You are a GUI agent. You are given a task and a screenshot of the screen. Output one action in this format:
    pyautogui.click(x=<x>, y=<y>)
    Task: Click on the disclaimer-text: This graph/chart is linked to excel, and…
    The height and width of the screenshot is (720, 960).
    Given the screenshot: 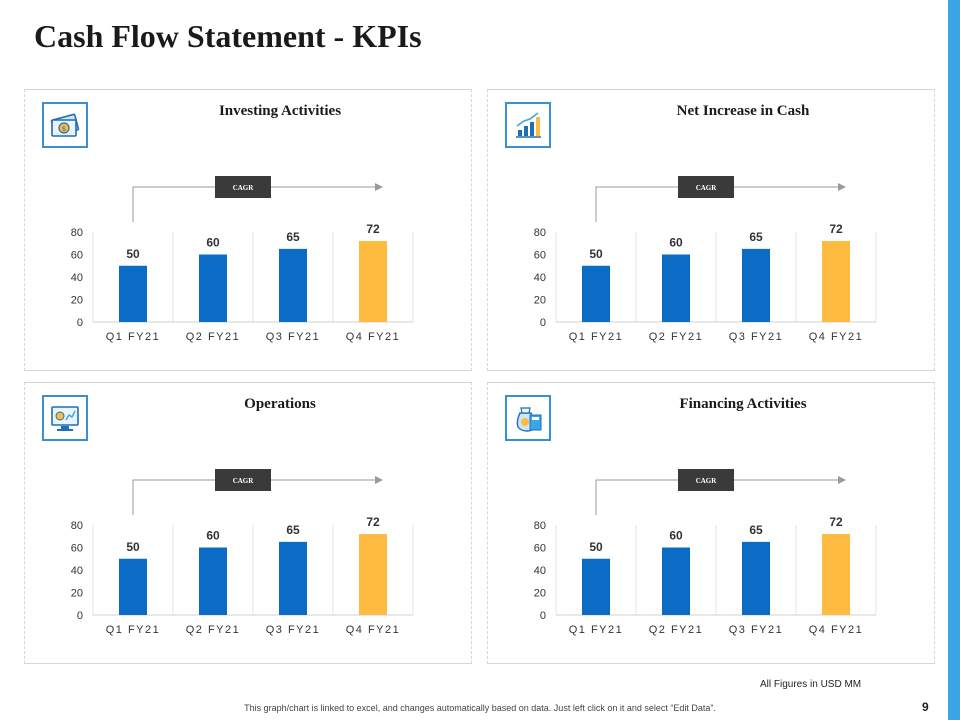 What is the action you would take?
    pyautogui.click(x=480, y=708)
    